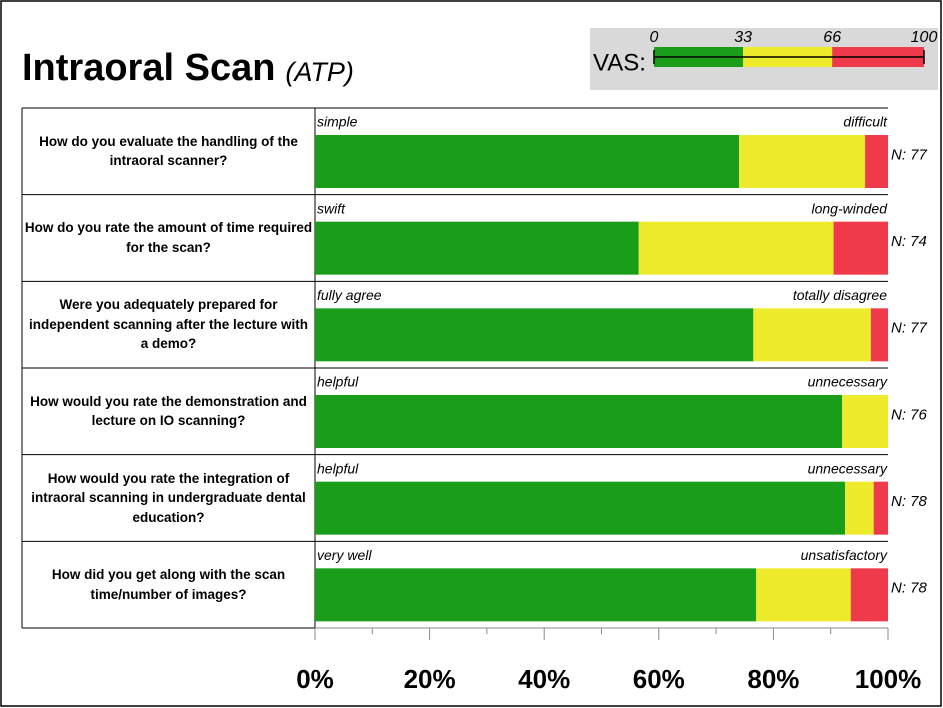 The height and width of the screenshot is (708, 943). What do you see at coordinates (344, 555) in the screenshot?
I see `left-anchor: very well` at bounding box center [344, 555].